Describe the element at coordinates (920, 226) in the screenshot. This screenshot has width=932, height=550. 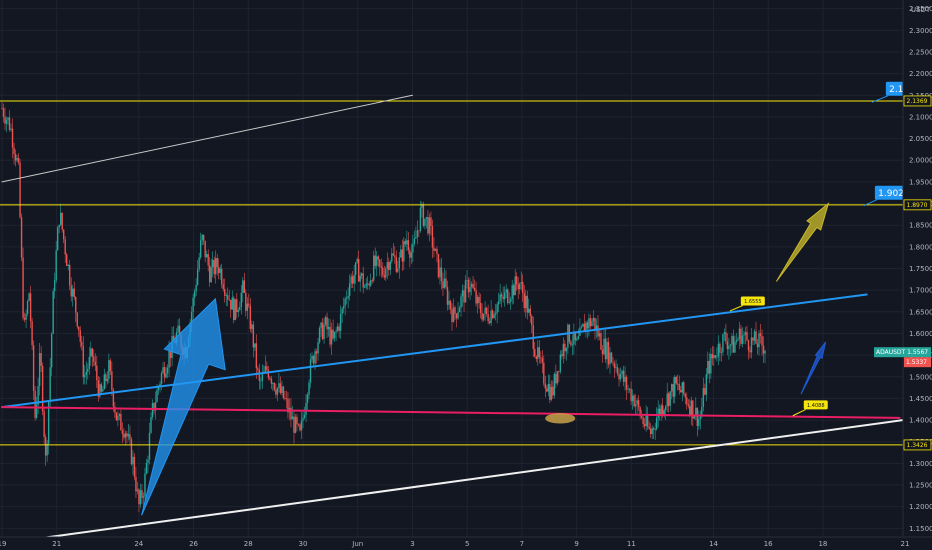
I see `price-tick-label: 1.8500` at that location.